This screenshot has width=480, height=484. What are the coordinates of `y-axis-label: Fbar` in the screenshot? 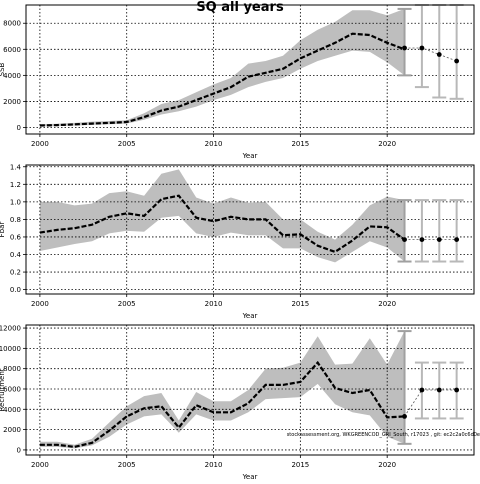 It's located at (3, 230).